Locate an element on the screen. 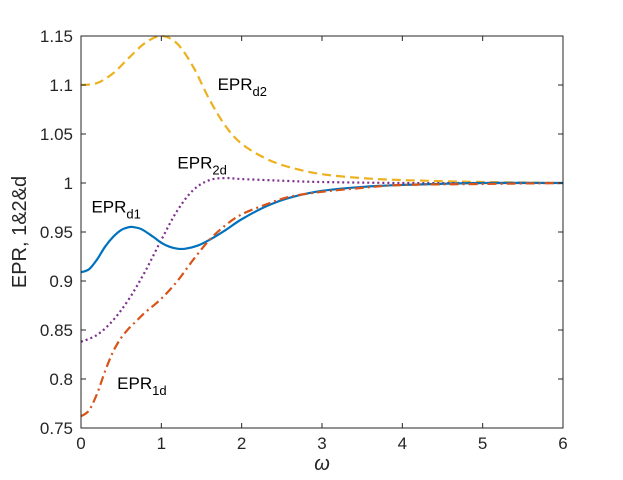  y-tick-label: 1.05 is located at coordinates (56, 134).